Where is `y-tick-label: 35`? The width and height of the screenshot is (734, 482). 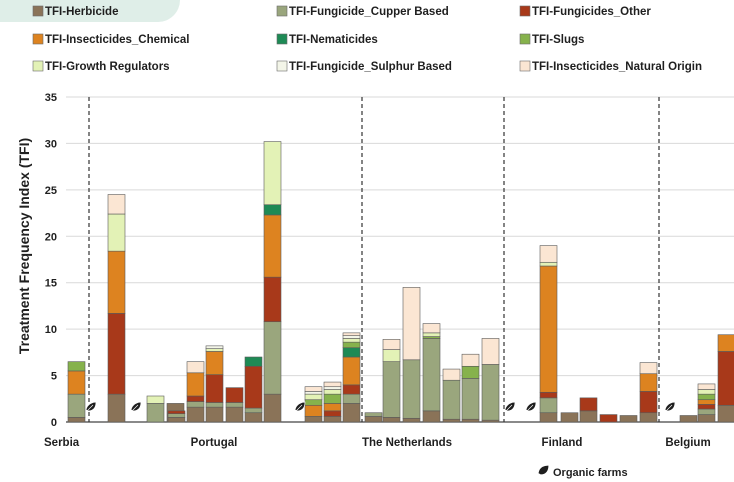
y-tick-label: 35 is located at coordinates (51, 98).